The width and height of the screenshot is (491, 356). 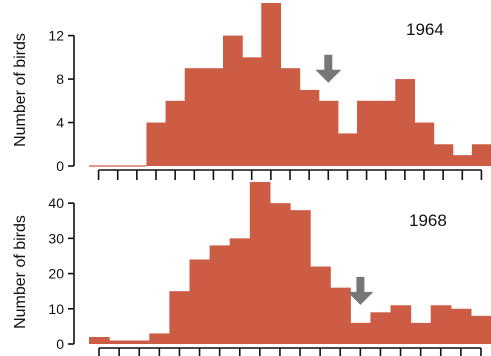 I want to click on y-axis-label-1964: Number of birds, so click(x=20, y=90).